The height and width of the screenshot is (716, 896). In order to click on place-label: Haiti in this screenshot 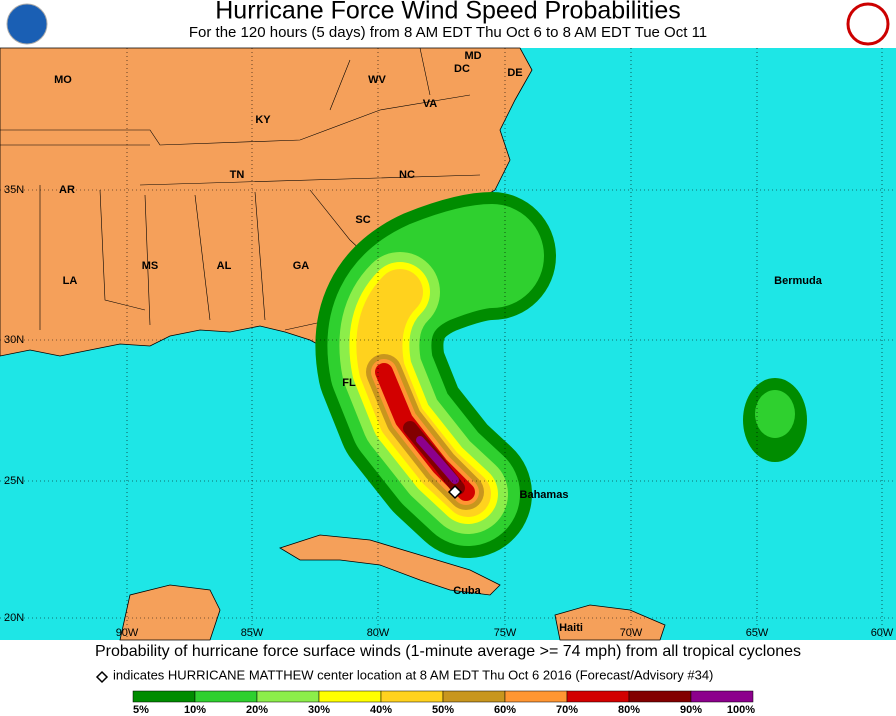, I will do `click(571, 628)`.